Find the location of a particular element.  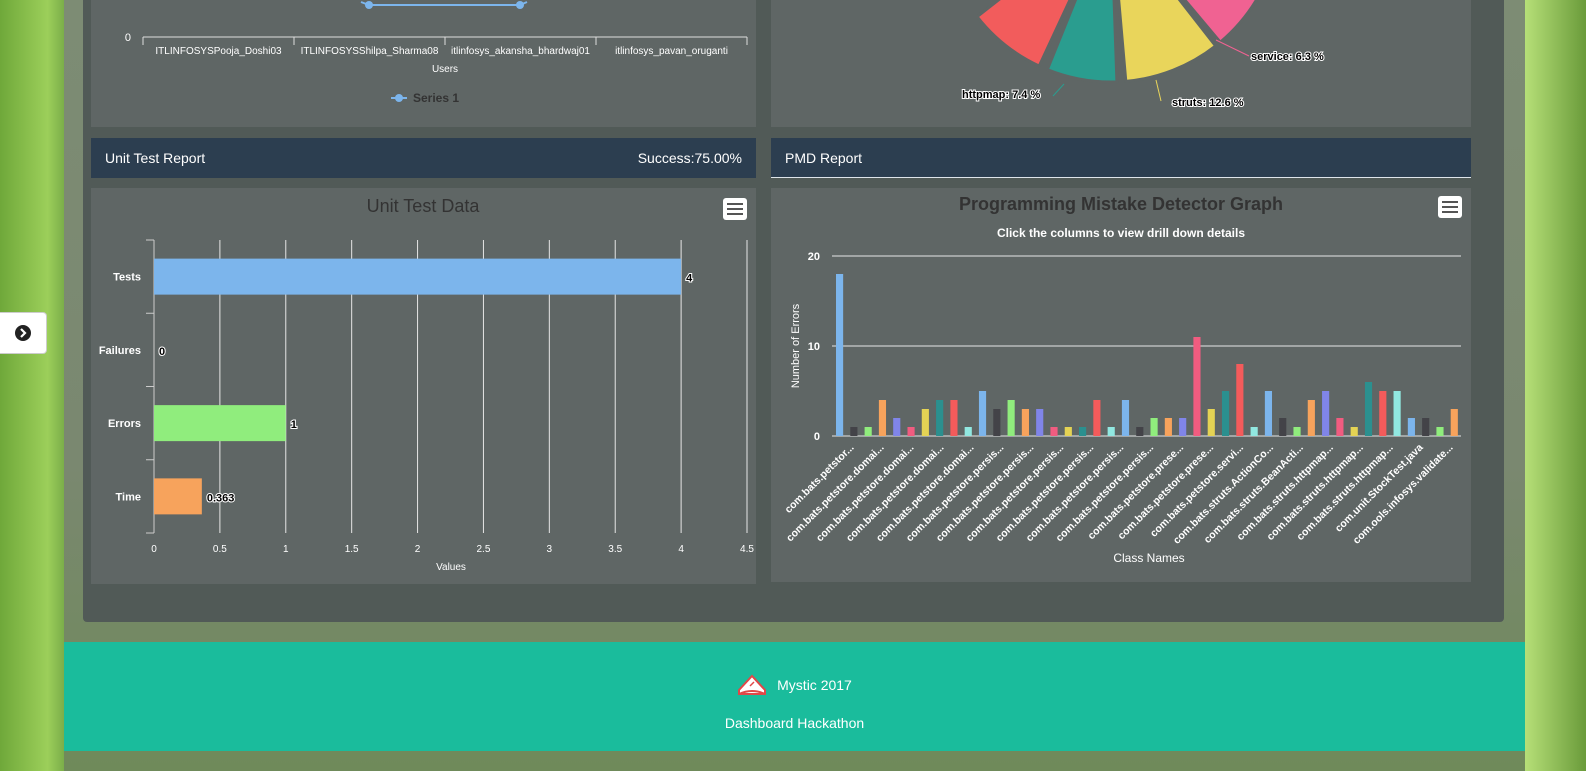

bar-errors is located at coordinates (220, 423).